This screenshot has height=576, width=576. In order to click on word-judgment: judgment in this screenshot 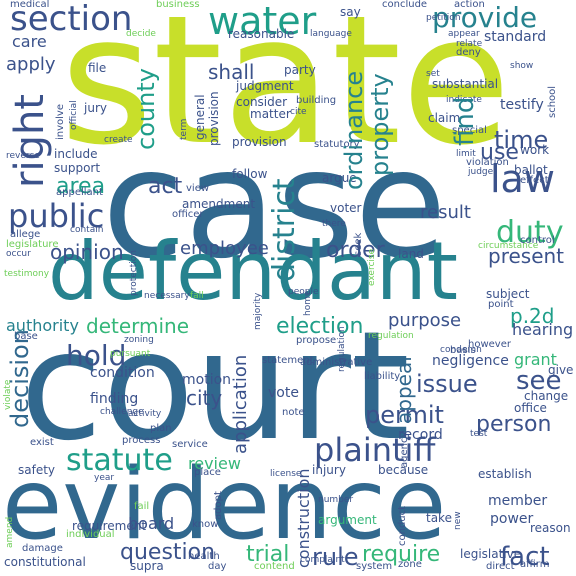, I will do `click(265, 86)`.